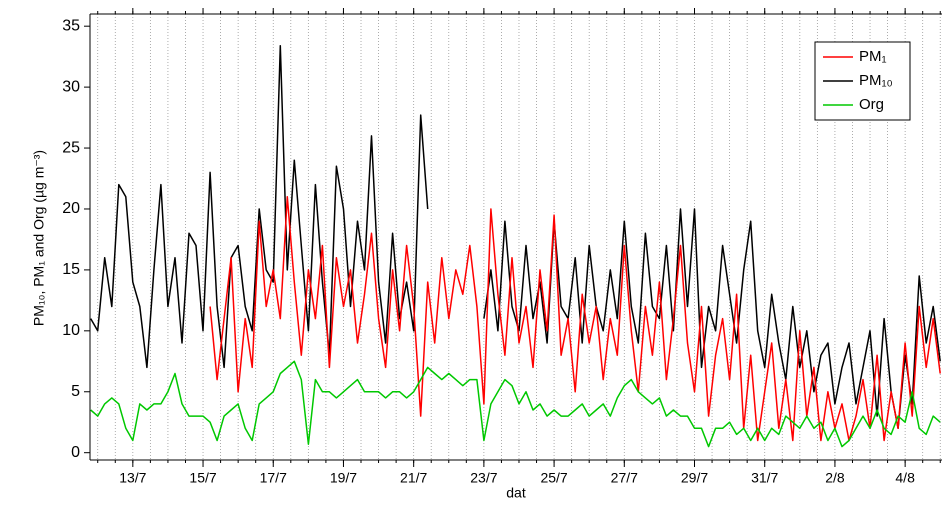 Image resolution: width=944 pixels, height=505 pixels. What do you see at coordinates (71, 330) in the screenshot?
I see `y-tick-label: 10` at bounding box center [71, 330].